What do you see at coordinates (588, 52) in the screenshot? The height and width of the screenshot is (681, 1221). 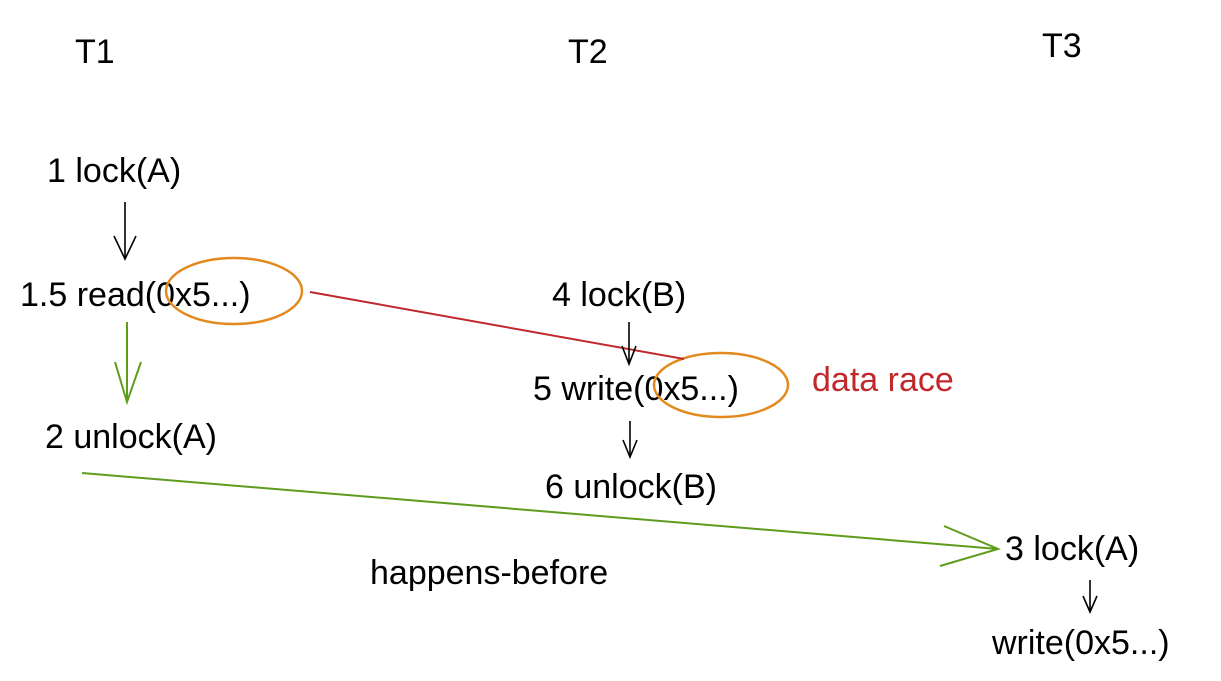 I see `thread-label-t2: T2` at bounding box center [588, 52].